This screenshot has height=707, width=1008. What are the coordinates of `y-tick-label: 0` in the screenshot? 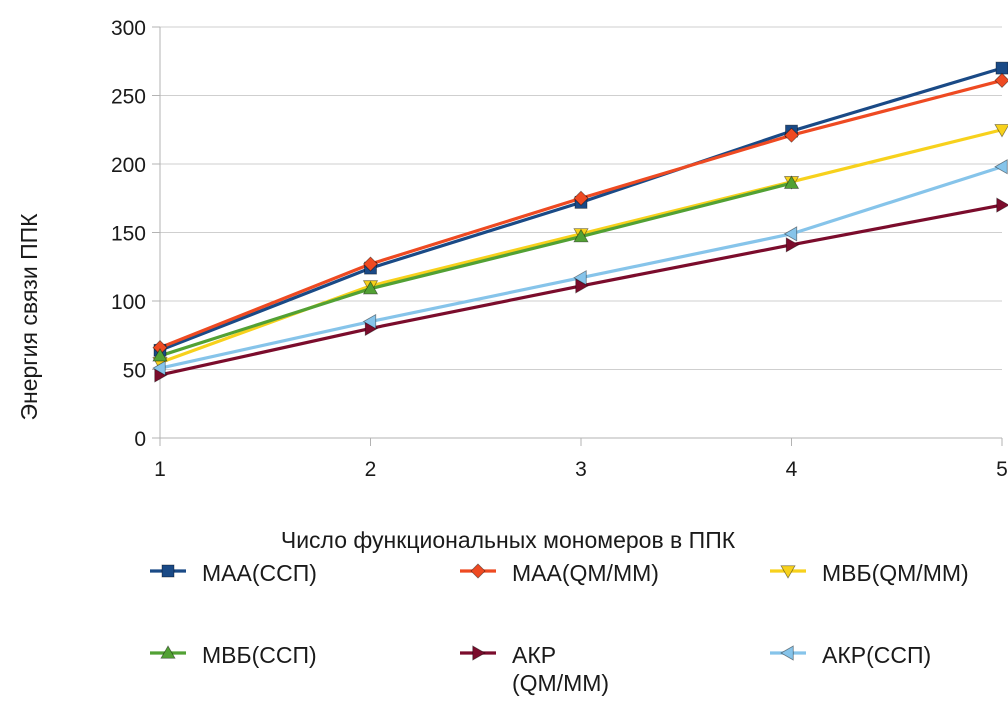 It's located at (140, 439).